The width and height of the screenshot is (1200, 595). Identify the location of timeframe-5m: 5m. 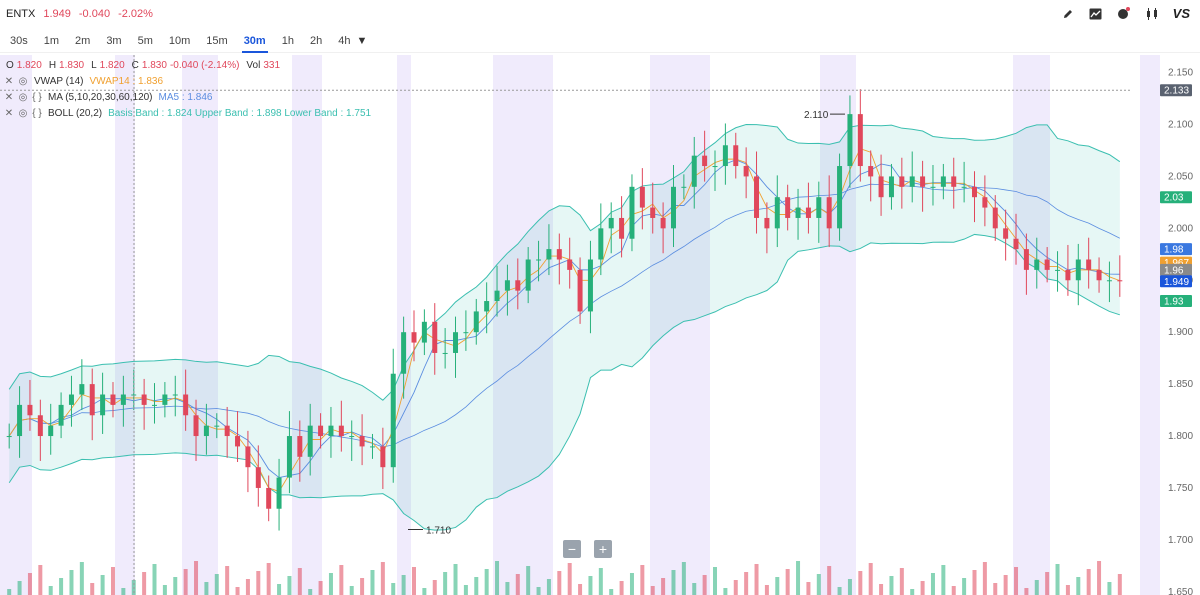
(145, 41).